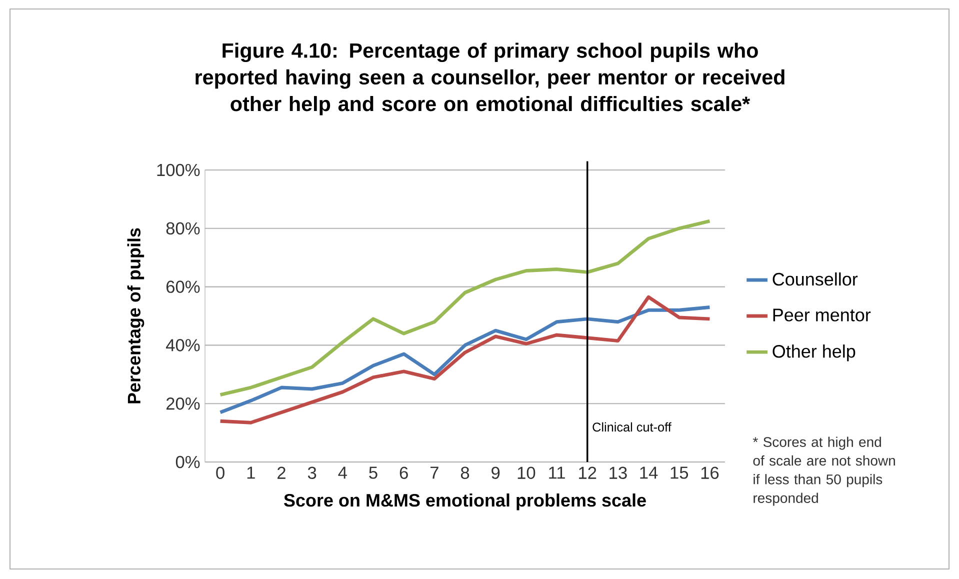 The width and height of the screenshot is (959, 579). What do you see at coordinates (710, 472) in the screenshot?
I see `x-tick-label: 16` at bounding box center [710, 472].